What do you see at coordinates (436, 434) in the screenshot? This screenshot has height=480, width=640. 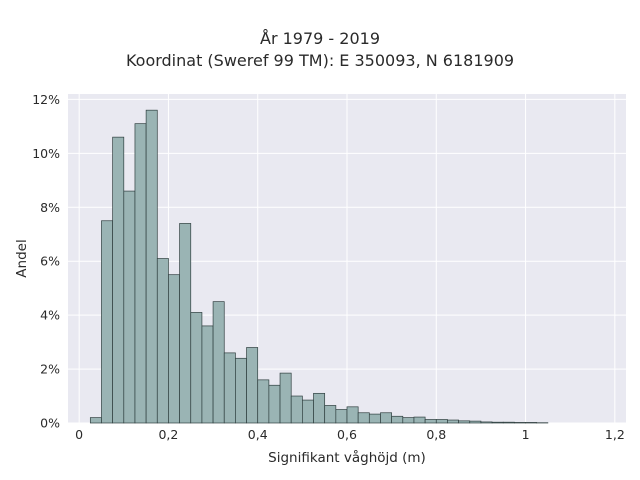 I see `x-tick-label: 0,8` at bounding box center [436, 434].